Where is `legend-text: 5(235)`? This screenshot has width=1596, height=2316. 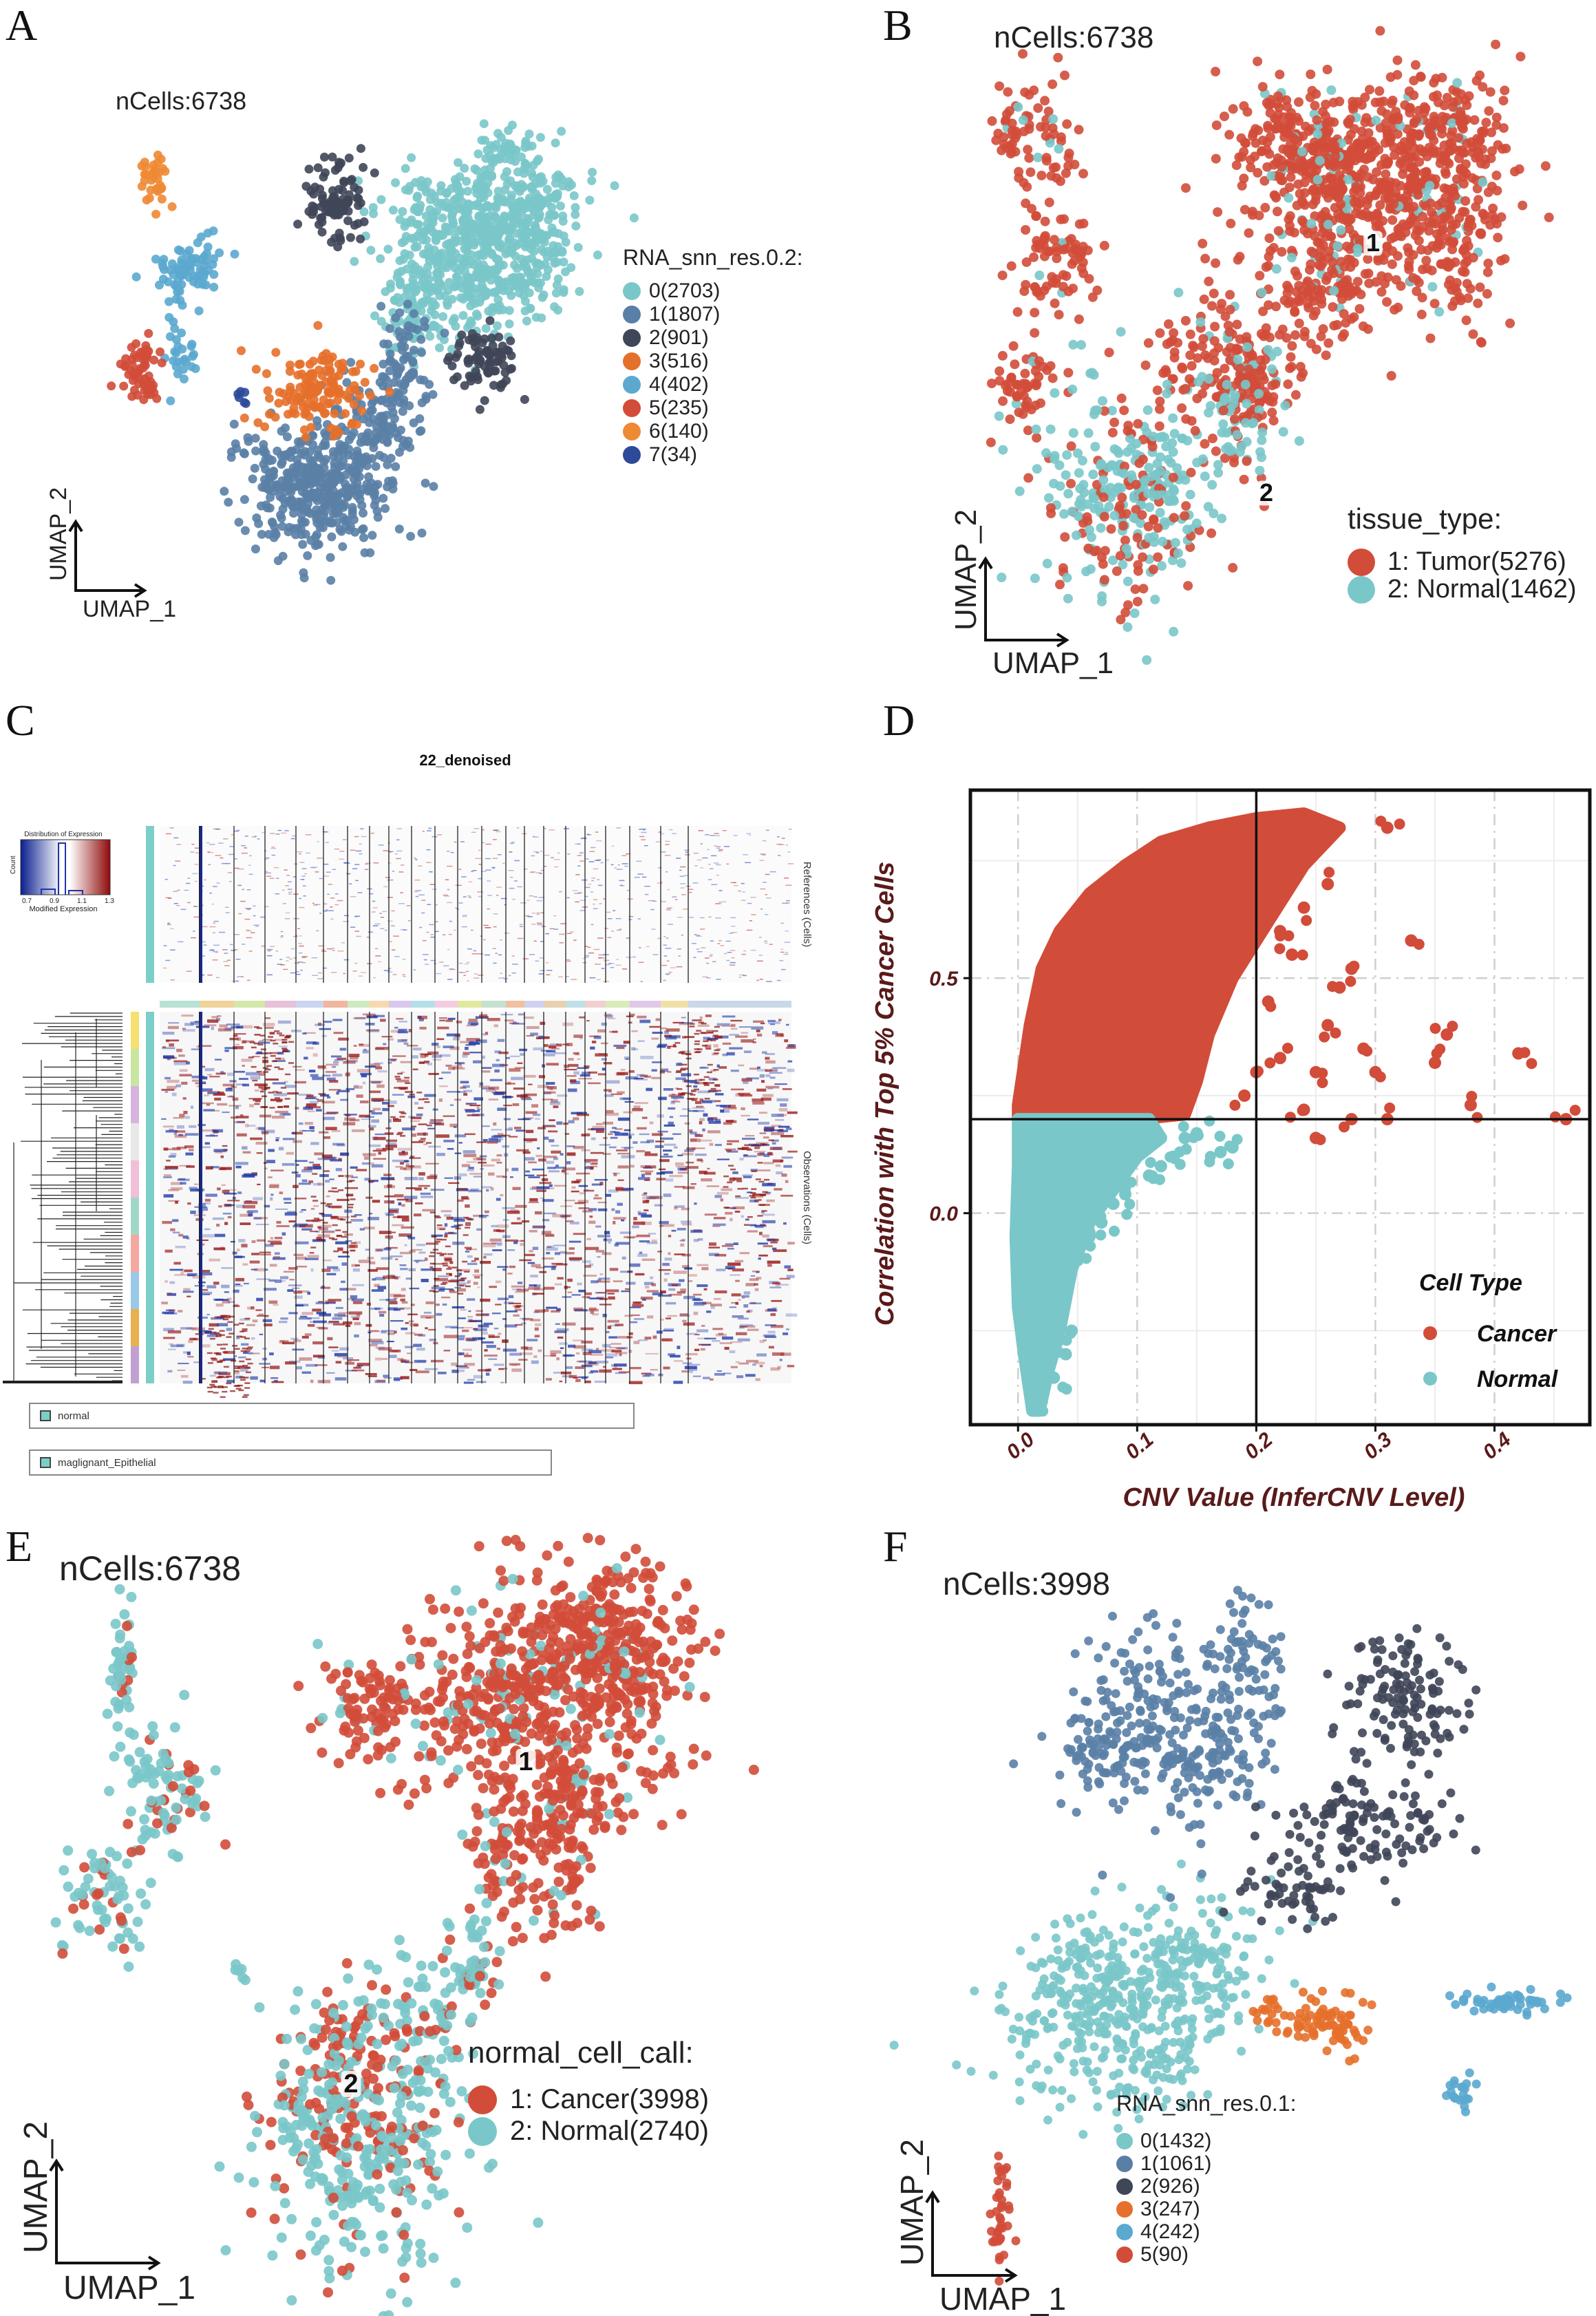
legend-text: 5(235) is located at coordinates (679, 407).